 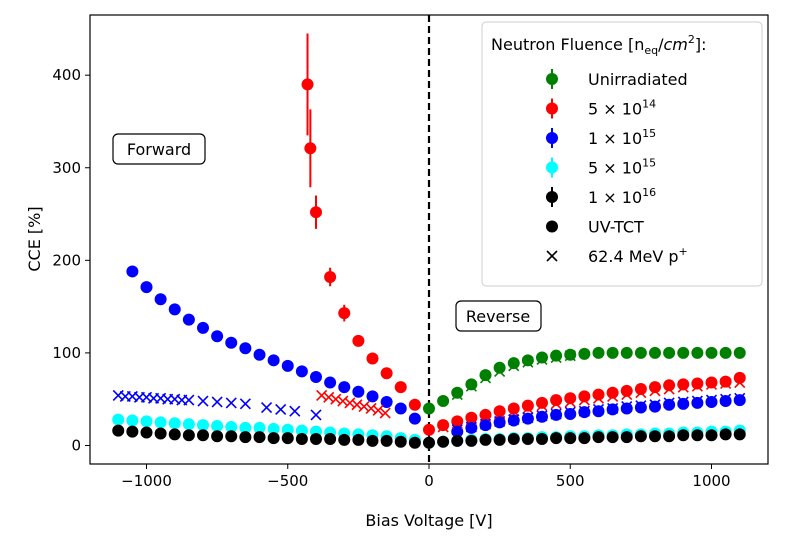 I want to click on y-axis-label: CCE [%], so click(x=34, y=238).